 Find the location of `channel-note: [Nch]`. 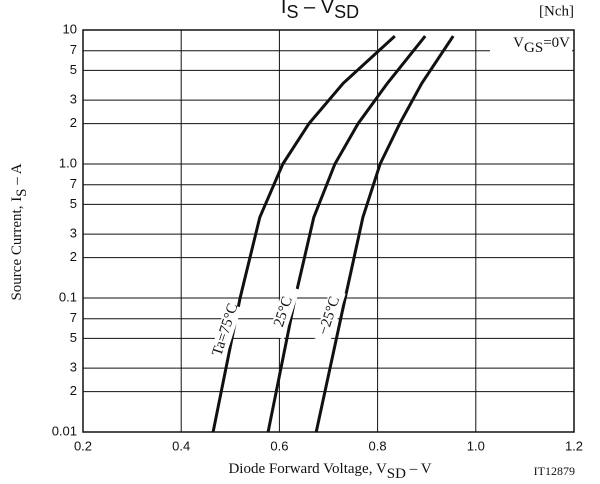

channel-note: [Nch] is located at coordinates (556, 11).